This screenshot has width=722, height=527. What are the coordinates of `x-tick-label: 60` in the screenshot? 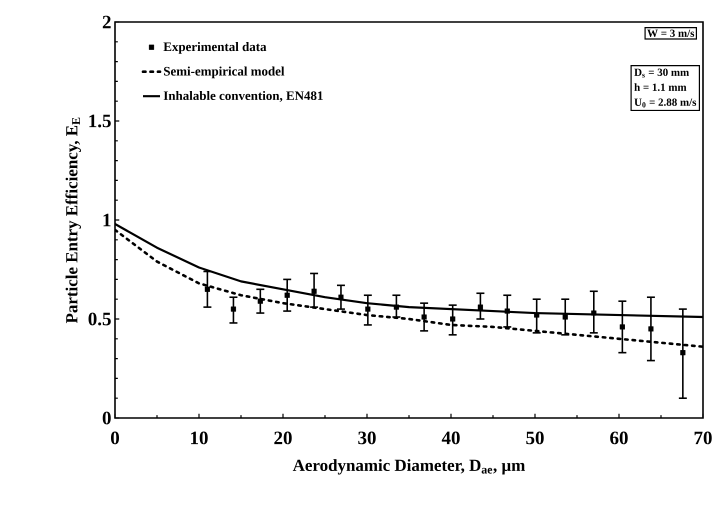 It's located at (619, 438).